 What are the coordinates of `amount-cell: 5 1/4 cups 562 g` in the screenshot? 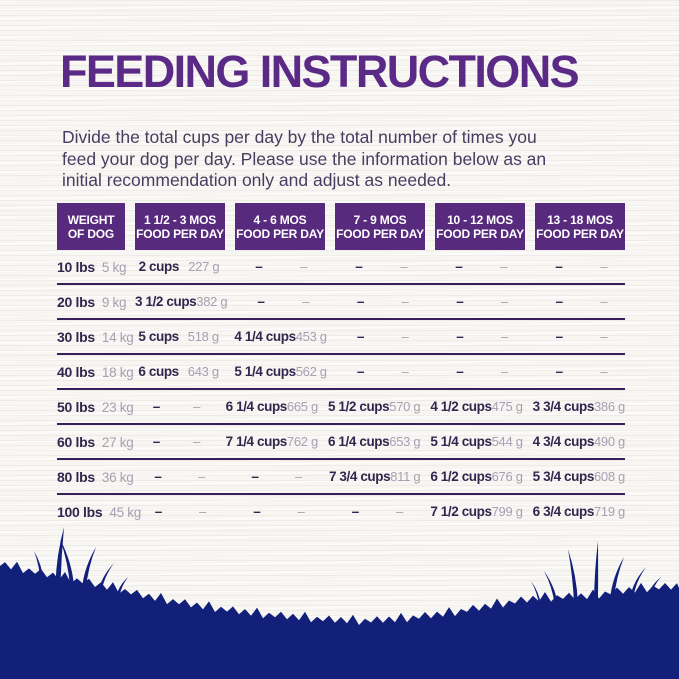 It's located at (280, 371).